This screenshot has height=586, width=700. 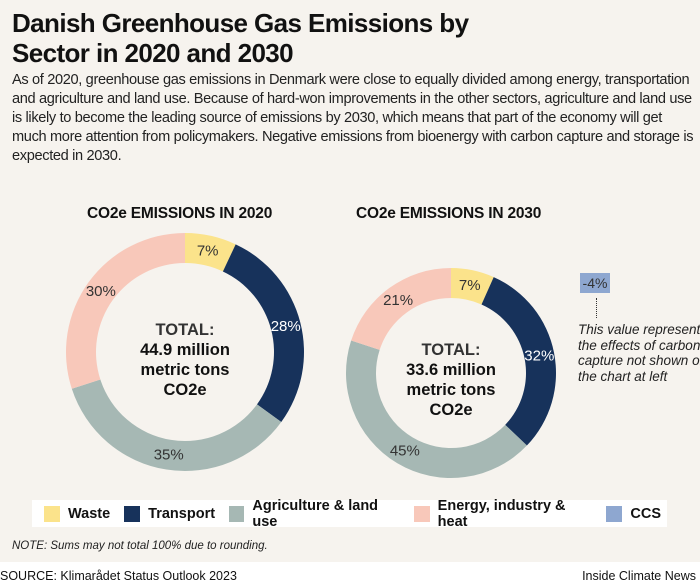 I want to click on legend-item-waste: Waste, so click(x=77, y=513).